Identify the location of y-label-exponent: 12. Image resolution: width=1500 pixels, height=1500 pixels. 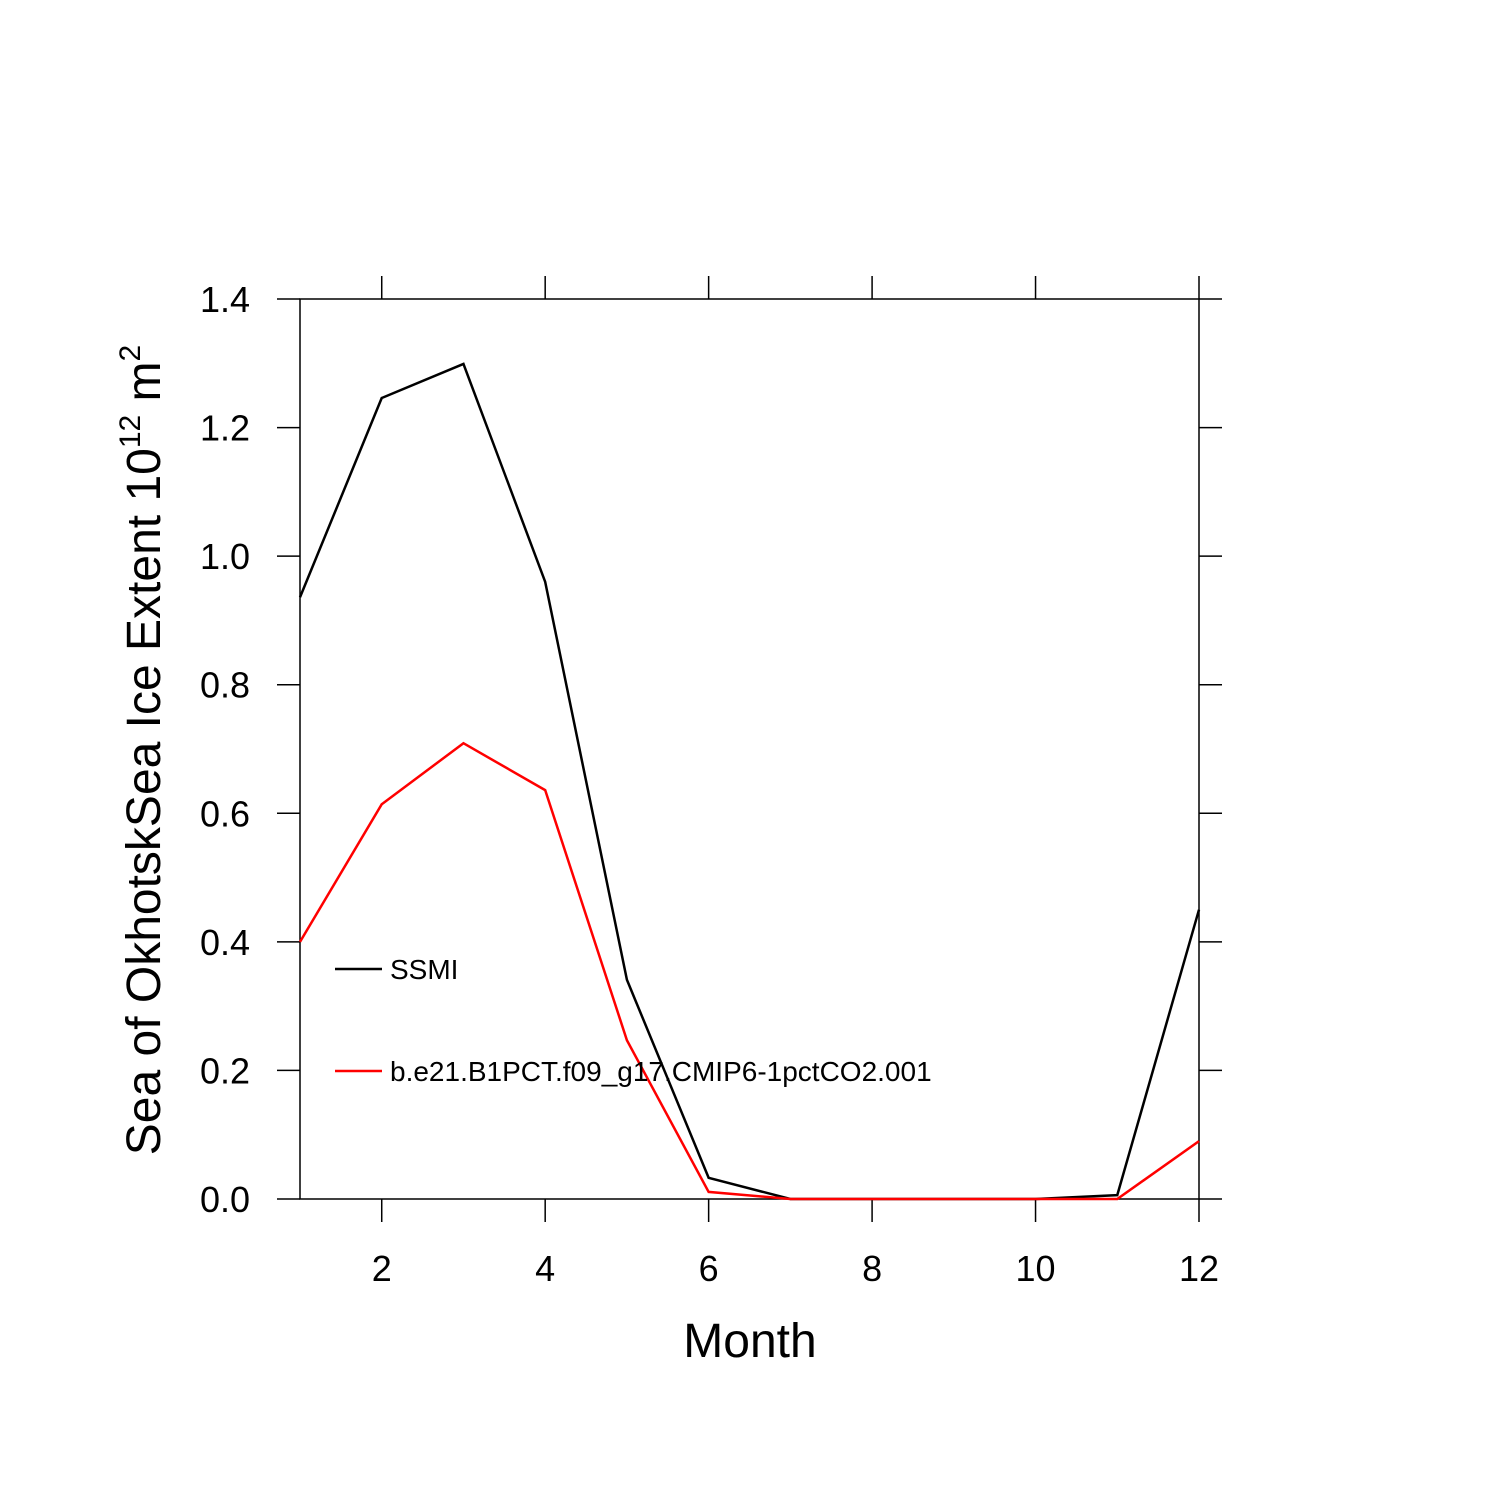
(130, 431).